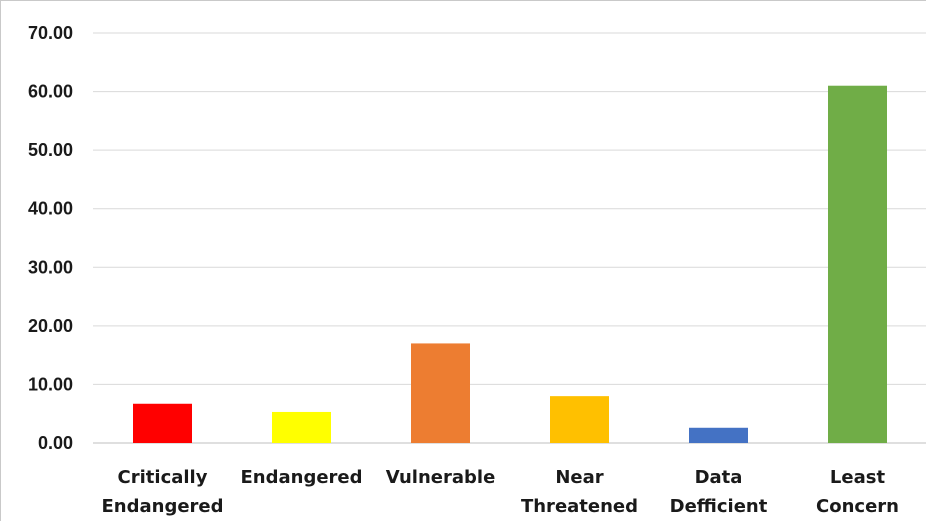  What do you see at coordinates (50, 267) in the screenshot?
I see `y-tick-label: 30.00` at bounding box center [50, 267].